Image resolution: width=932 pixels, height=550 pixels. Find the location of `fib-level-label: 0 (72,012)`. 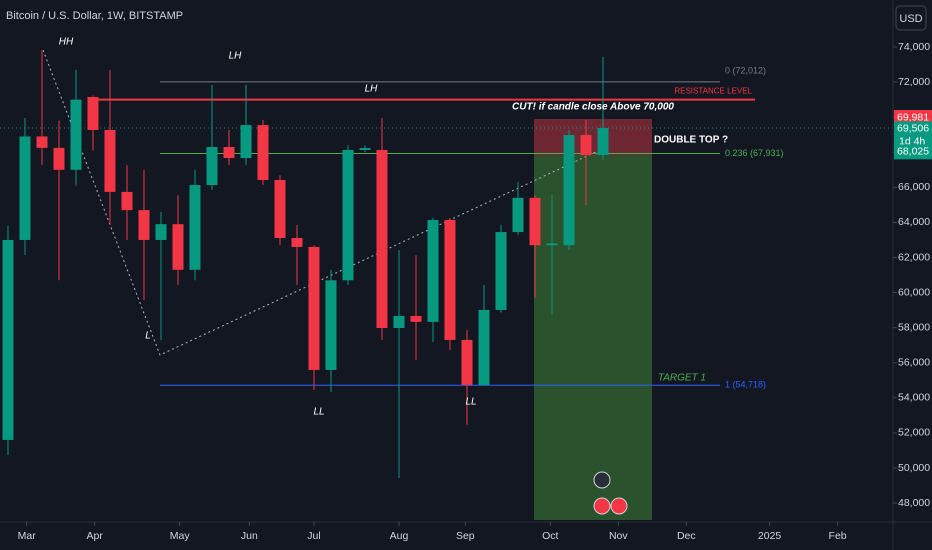

fib-level-label: 0 (72,012) is located at coordinates (745, 70).